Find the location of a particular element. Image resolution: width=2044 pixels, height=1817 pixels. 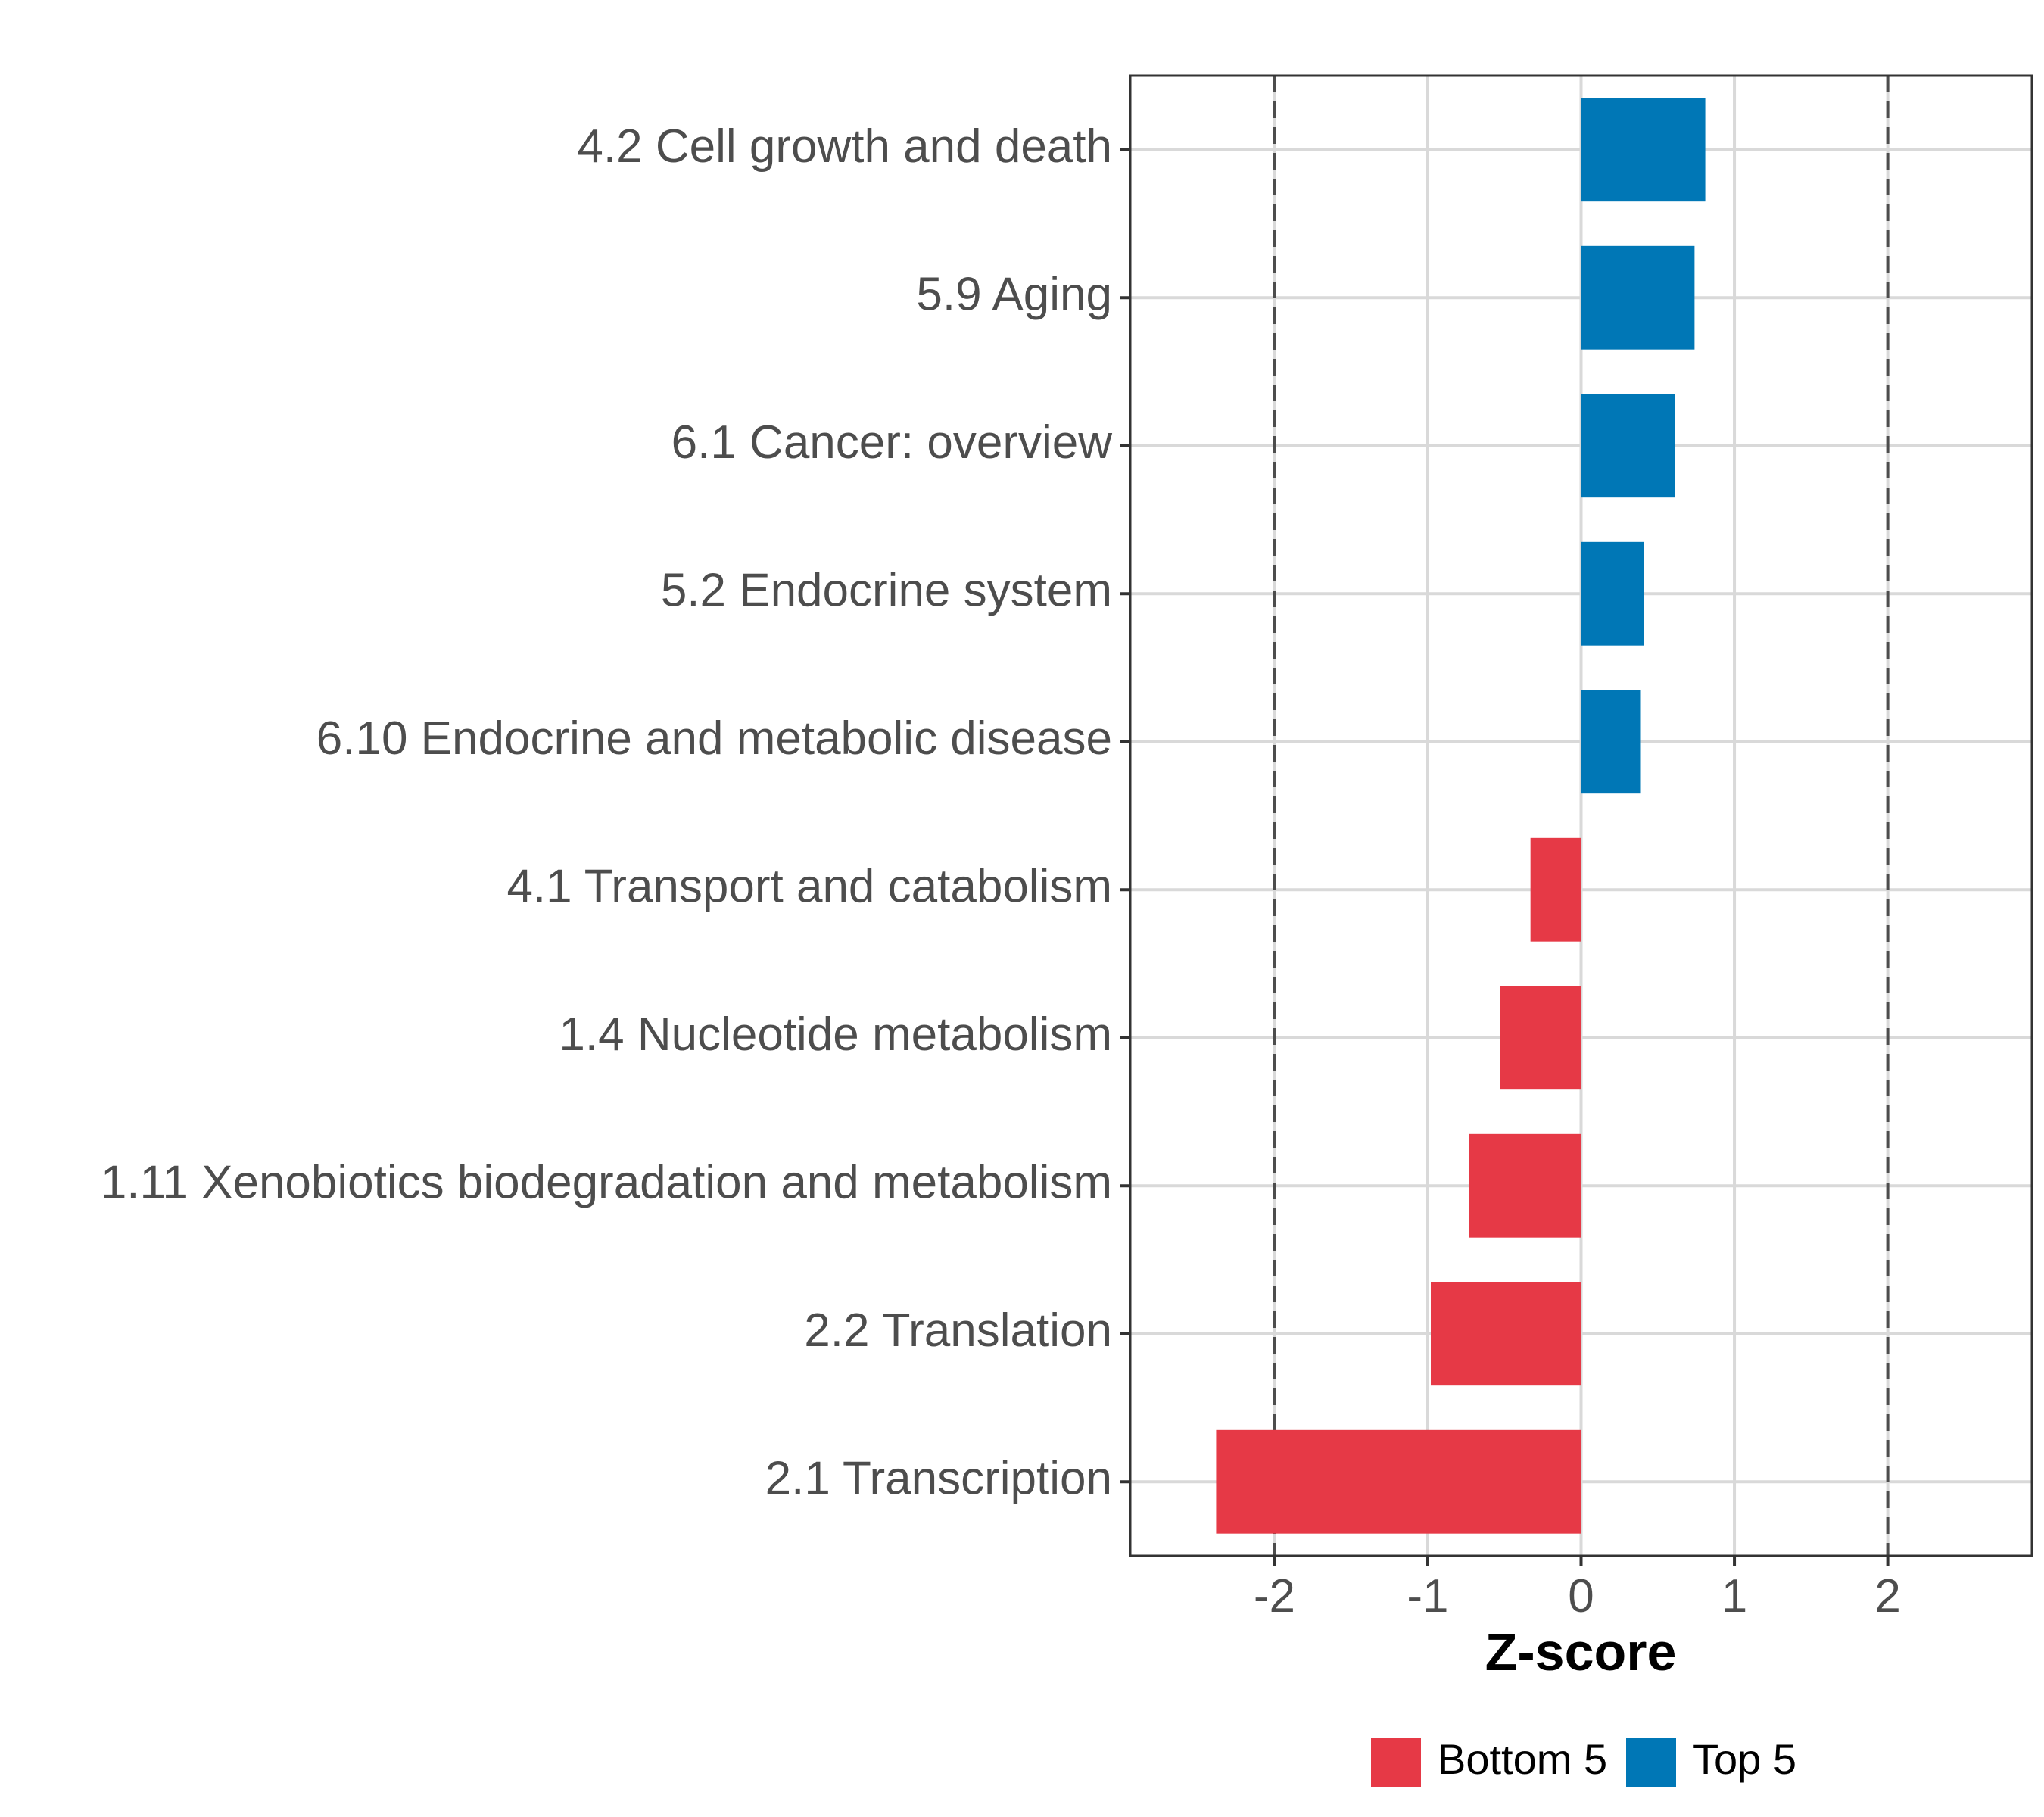

y-tick-label: 2.2 Translation is located at coordinates (958, 1330).